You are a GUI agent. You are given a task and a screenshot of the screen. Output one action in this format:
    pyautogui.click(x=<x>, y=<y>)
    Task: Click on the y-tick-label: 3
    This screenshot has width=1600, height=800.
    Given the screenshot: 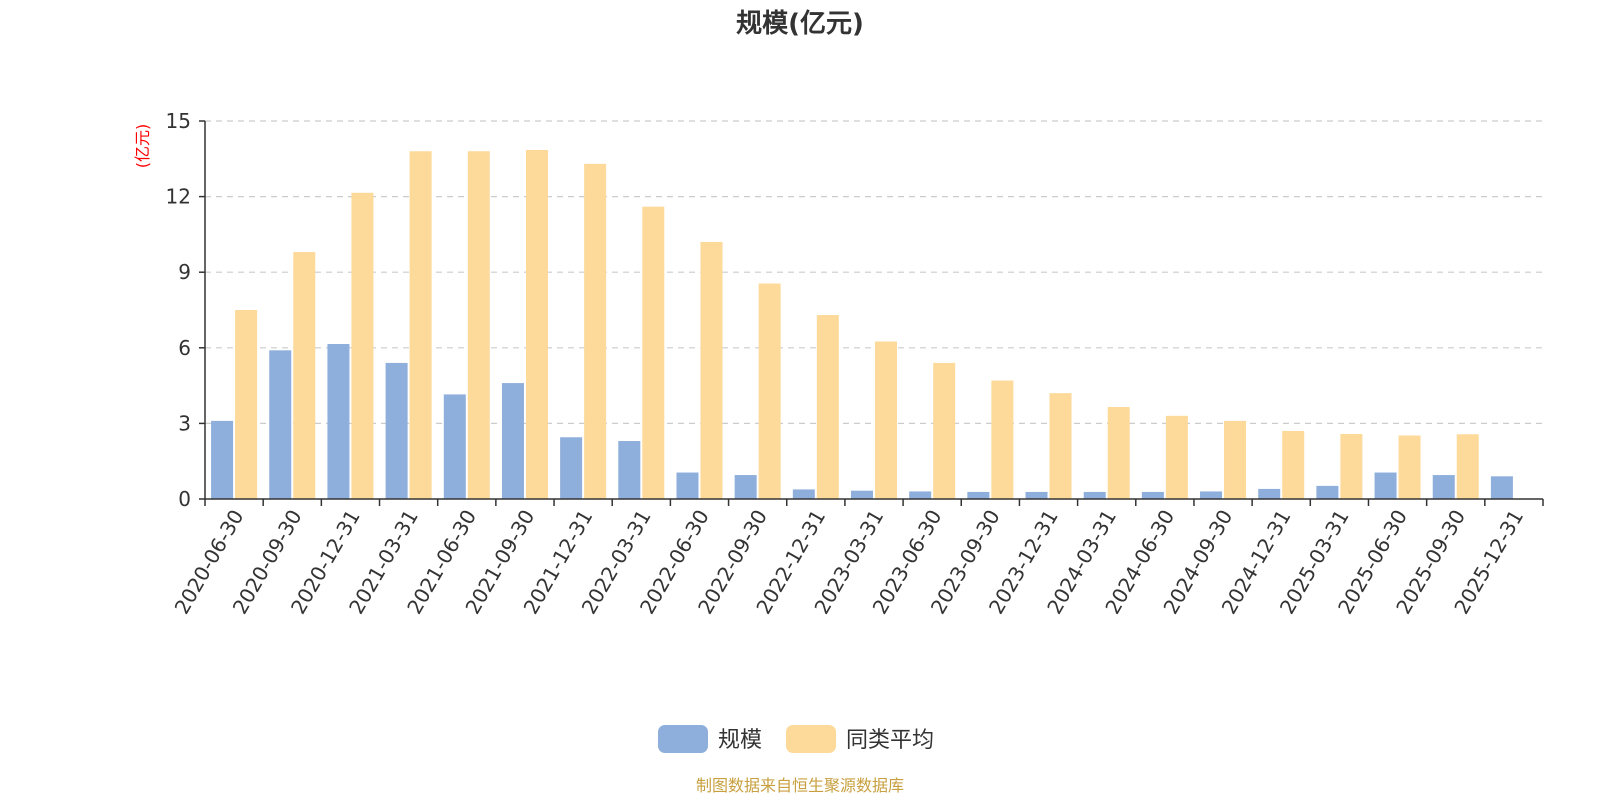 What is the action you would take?
    pyautogui.click(x=184, y=423)
    